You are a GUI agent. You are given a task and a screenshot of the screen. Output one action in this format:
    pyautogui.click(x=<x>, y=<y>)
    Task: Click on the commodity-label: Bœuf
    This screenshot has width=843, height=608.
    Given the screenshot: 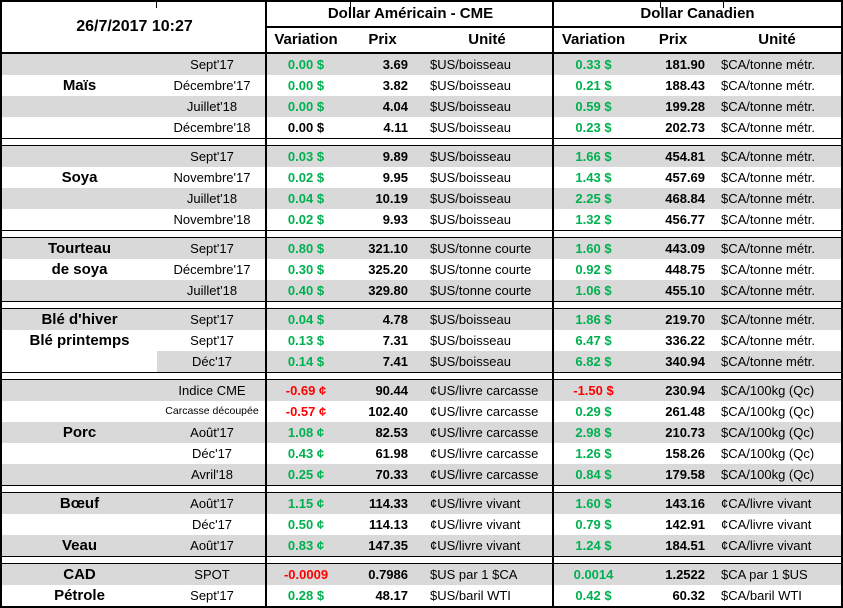 What is the action you would take?
    pyautogui.click(x=79, y=503)
    